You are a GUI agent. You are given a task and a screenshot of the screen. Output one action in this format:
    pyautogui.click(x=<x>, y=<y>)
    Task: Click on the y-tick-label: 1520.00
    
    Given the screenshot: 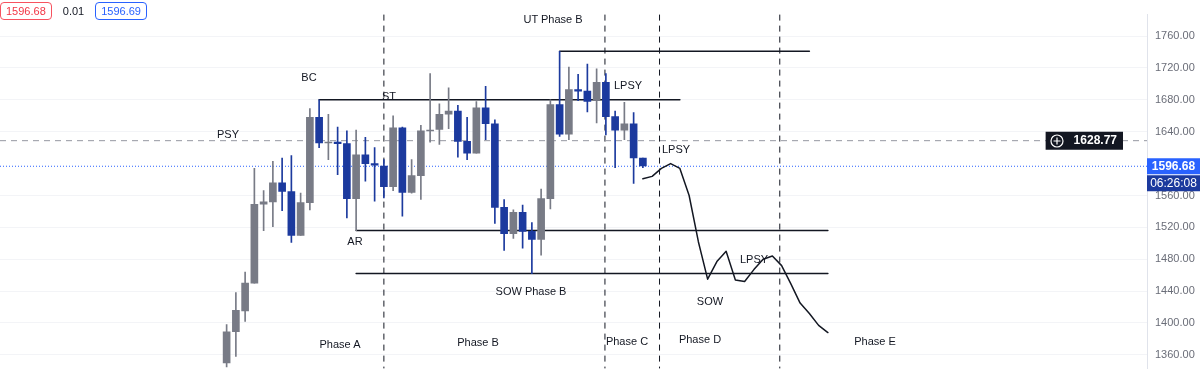 What is the action you would take?
    pyautogui.click(x=1175, y=226)
    